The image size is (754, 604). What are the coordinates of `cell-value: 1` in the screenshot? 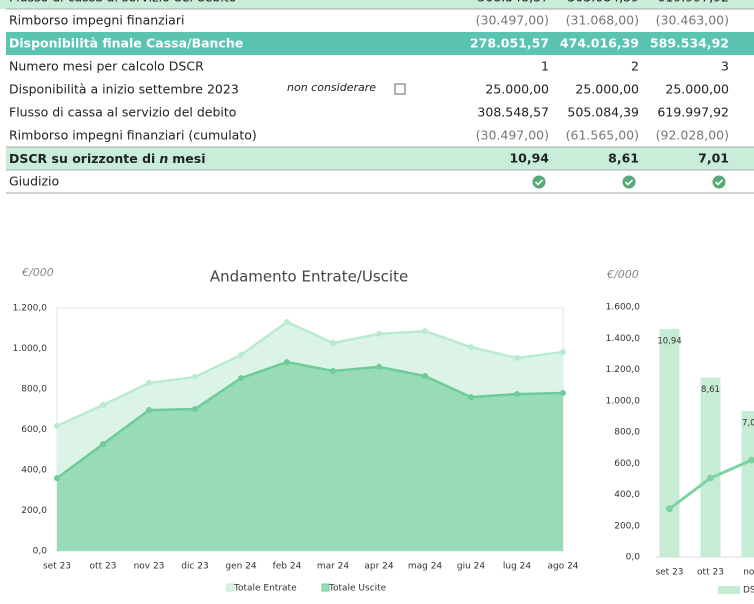 It's located at (545, 66).